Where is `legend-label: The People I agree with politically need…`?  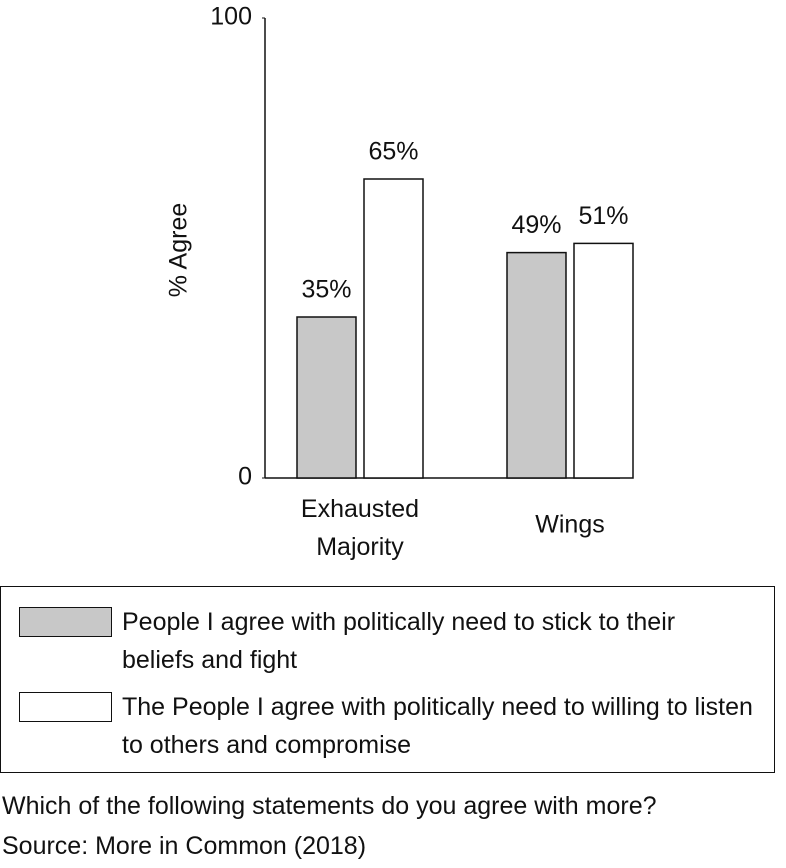
legend-label: The People I agree with politically need… is located at coordinates (437, 726).